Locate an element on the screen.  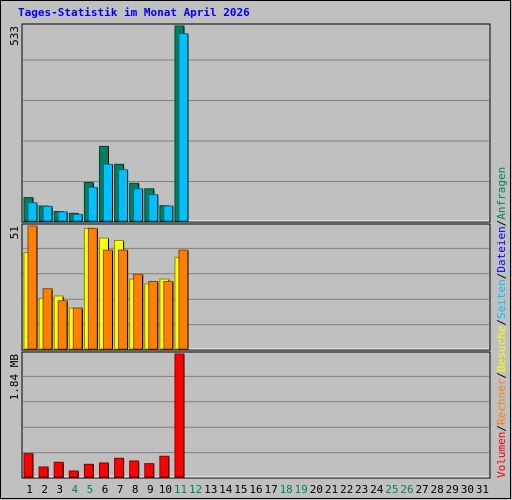
legend-item-seiten: Seiten is located at coordinates (501, 299).